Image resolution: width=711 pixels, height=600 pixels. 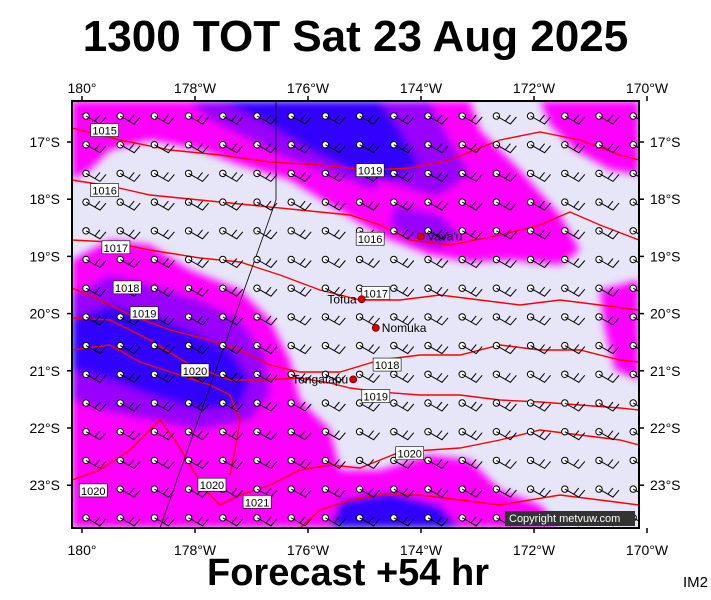 What do you see at coordinates (195, 88) in the screenshot?
I see `lon-label-top: 178°W` at bounding box center [195, 88].